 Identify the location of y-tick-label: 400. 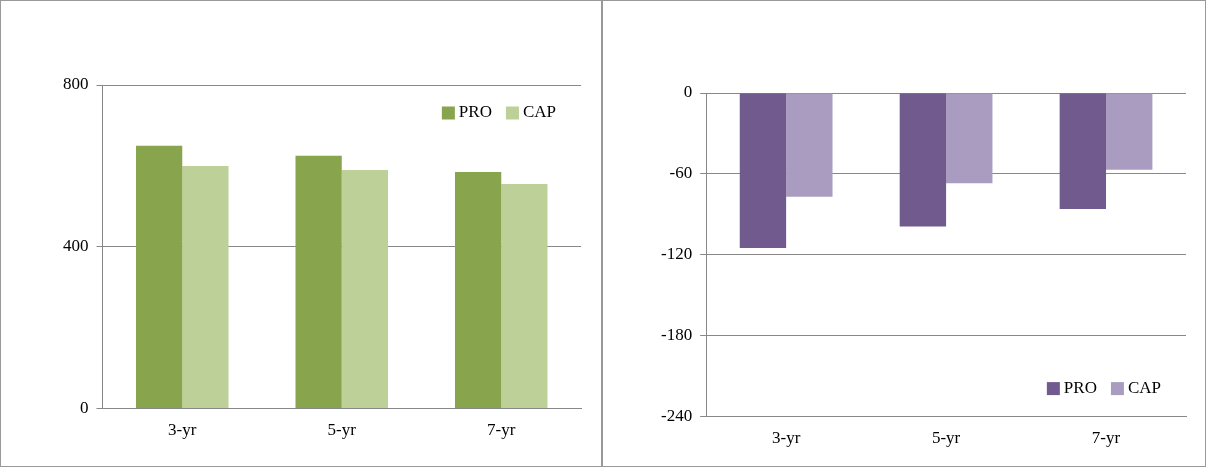
(76, 246).